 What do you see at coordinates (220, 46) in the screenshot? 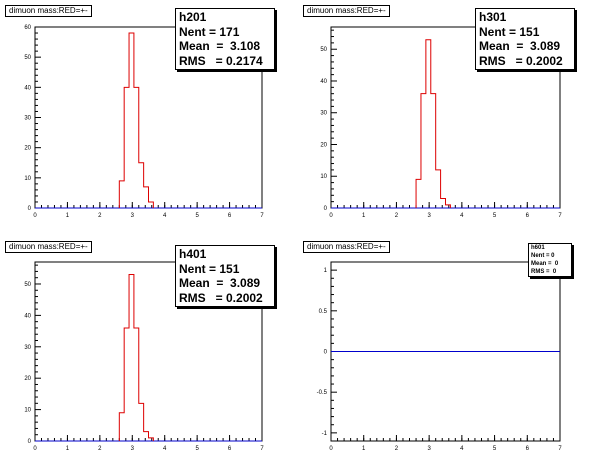
I see `stats-mean: Mean = 3.108` at bounding box center [220, 46].